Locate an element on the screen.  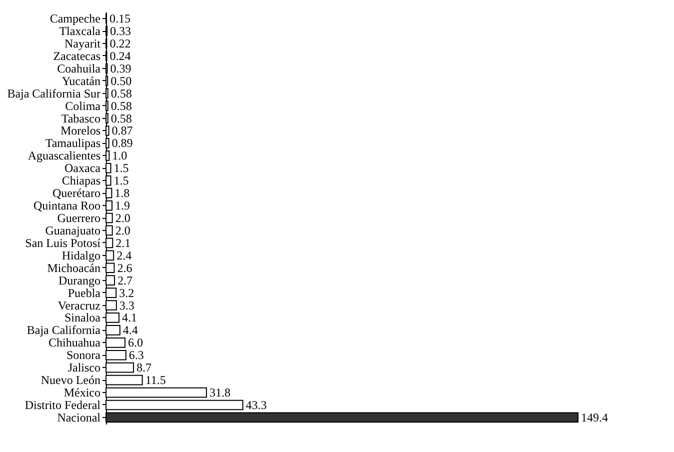
data-label: 43.3 is located at coordinates (256, 405).